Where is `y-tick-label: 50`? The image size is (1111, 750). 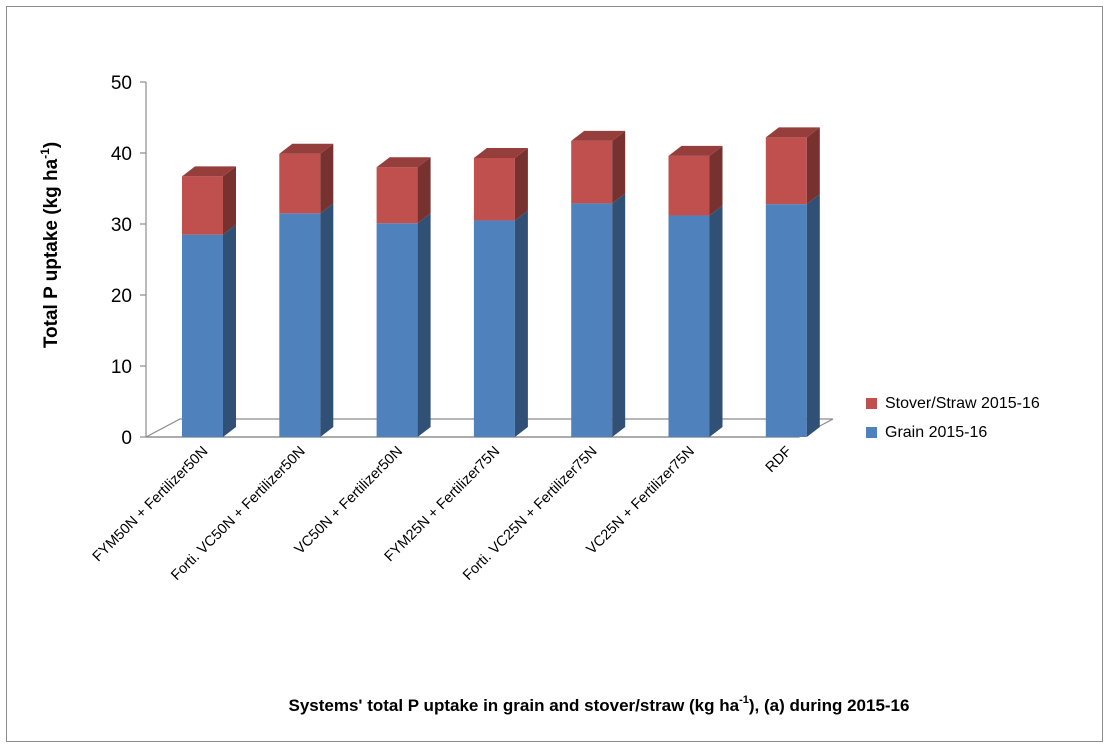 y-tick-label: 50 is located at coordinates (121, 83).